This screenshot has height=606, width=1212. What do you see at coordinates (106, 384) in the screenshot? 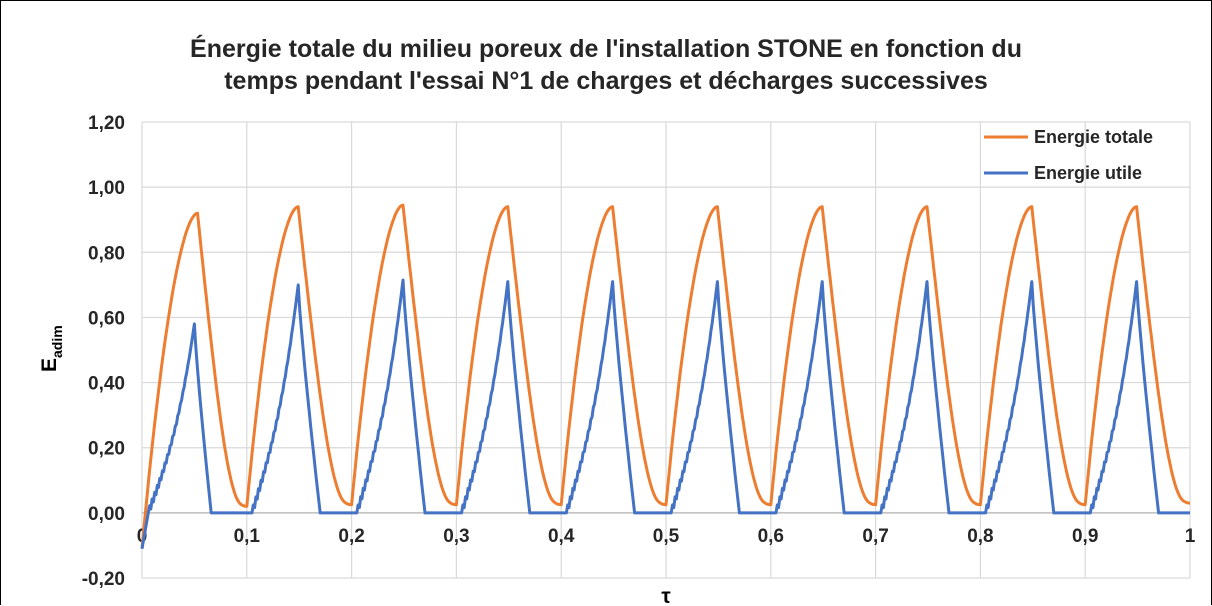
I see `y-tick-label: 0,40` at bounding box center [106, 384].